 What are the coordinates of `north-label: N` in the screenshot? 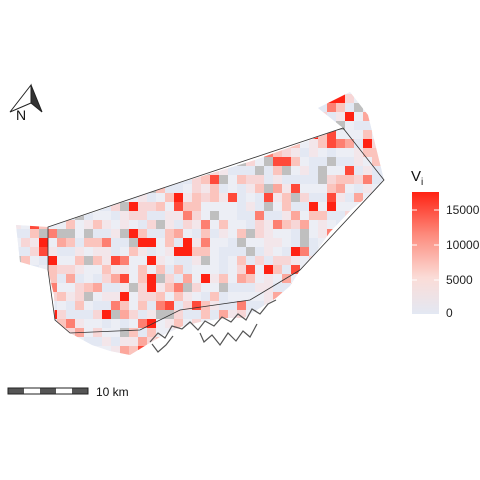 It's located at (21, 115).